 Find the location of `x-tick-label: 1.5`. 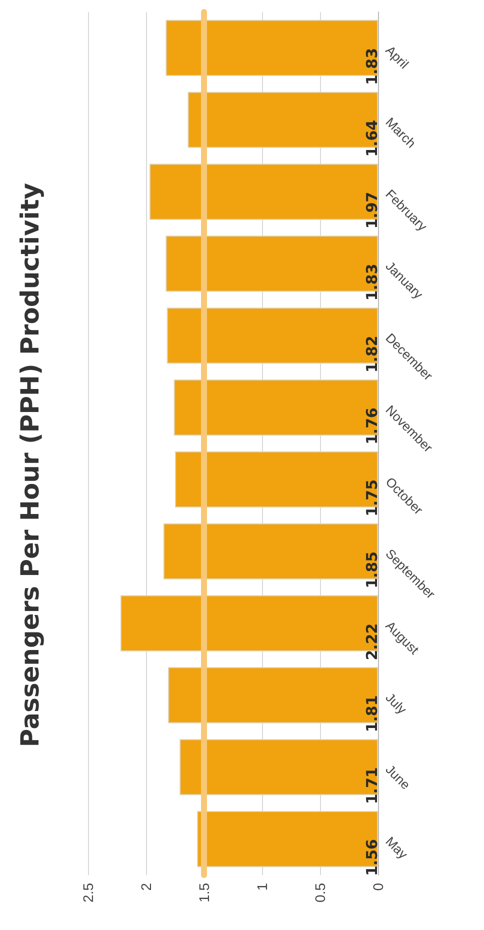

x-tick-label: 1.5 is located at coordinates (204, 892).